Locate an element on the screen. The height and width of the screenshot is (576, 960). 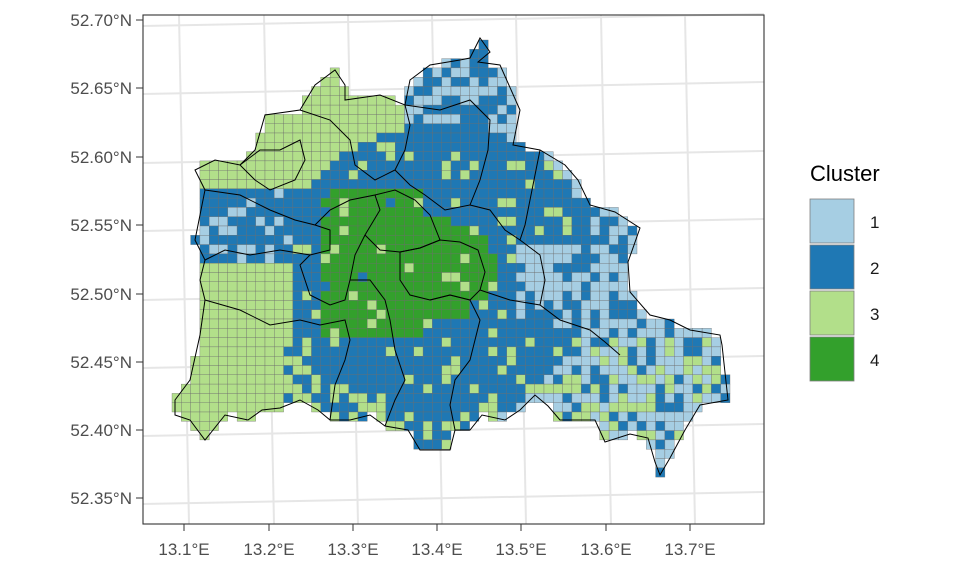
legend-label: 2 is located at coordinates (874, 268).